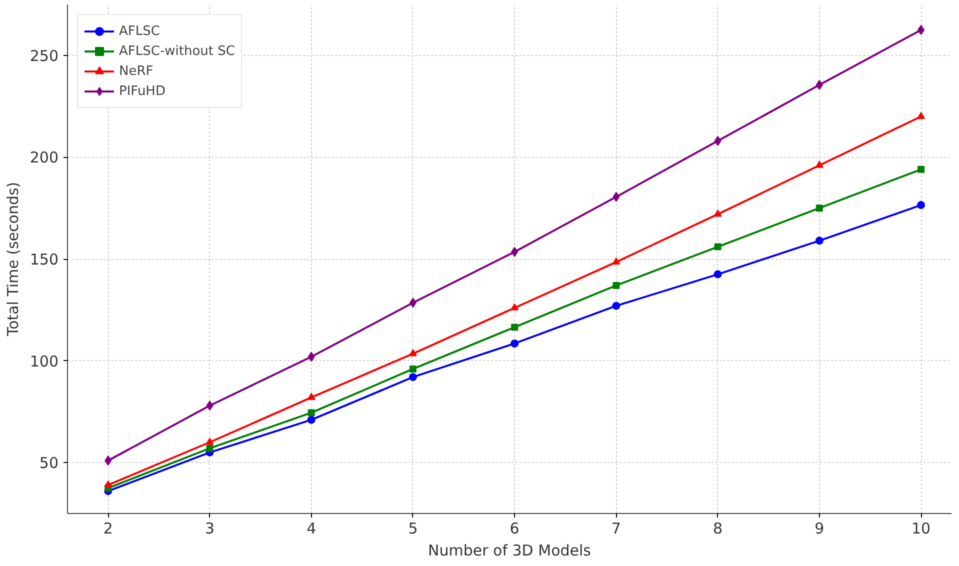  What do you see at coordinates (311, 529) in the screenshot?
I see `x-tick-label: 4` at bounding box center [311, 529].